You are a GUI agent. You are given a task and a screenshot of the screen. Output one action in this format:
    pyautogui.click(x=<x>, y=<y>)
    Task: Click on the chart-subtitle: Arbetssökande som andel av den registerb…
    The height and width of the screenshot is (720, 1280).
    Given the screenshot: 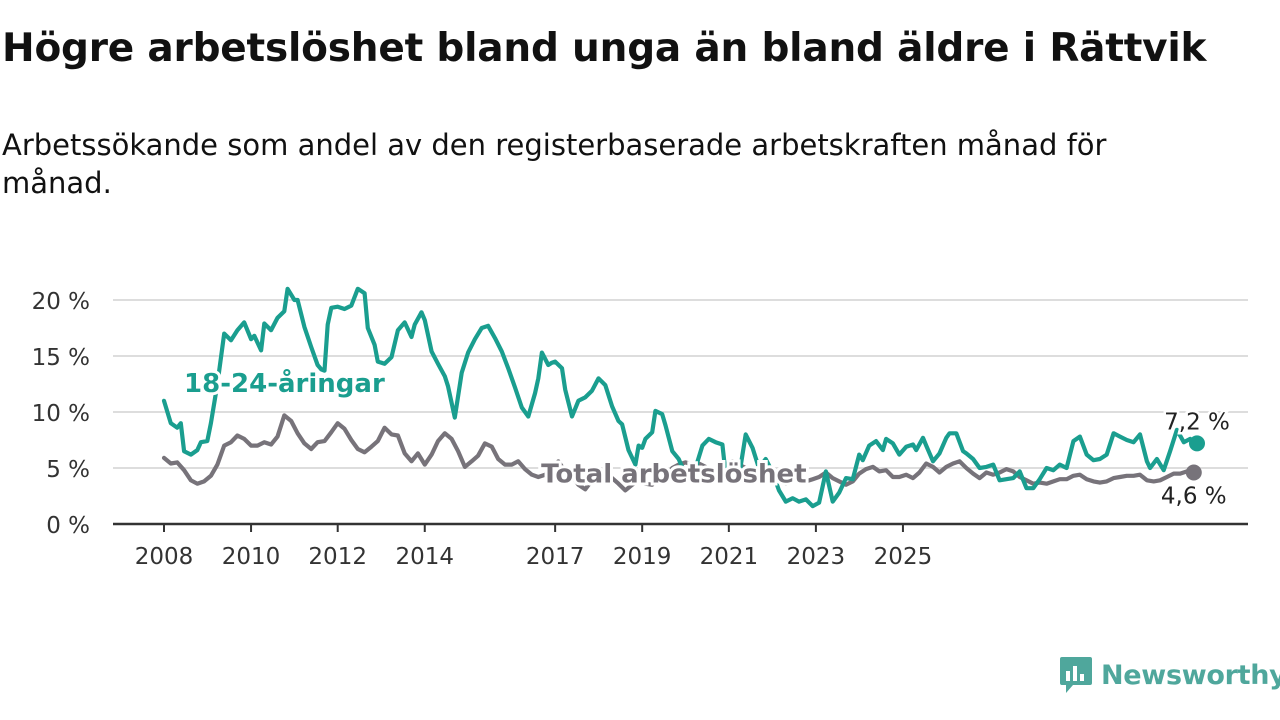 What is the action you would take?
    pyautogui.click(x=554, y=164)
    